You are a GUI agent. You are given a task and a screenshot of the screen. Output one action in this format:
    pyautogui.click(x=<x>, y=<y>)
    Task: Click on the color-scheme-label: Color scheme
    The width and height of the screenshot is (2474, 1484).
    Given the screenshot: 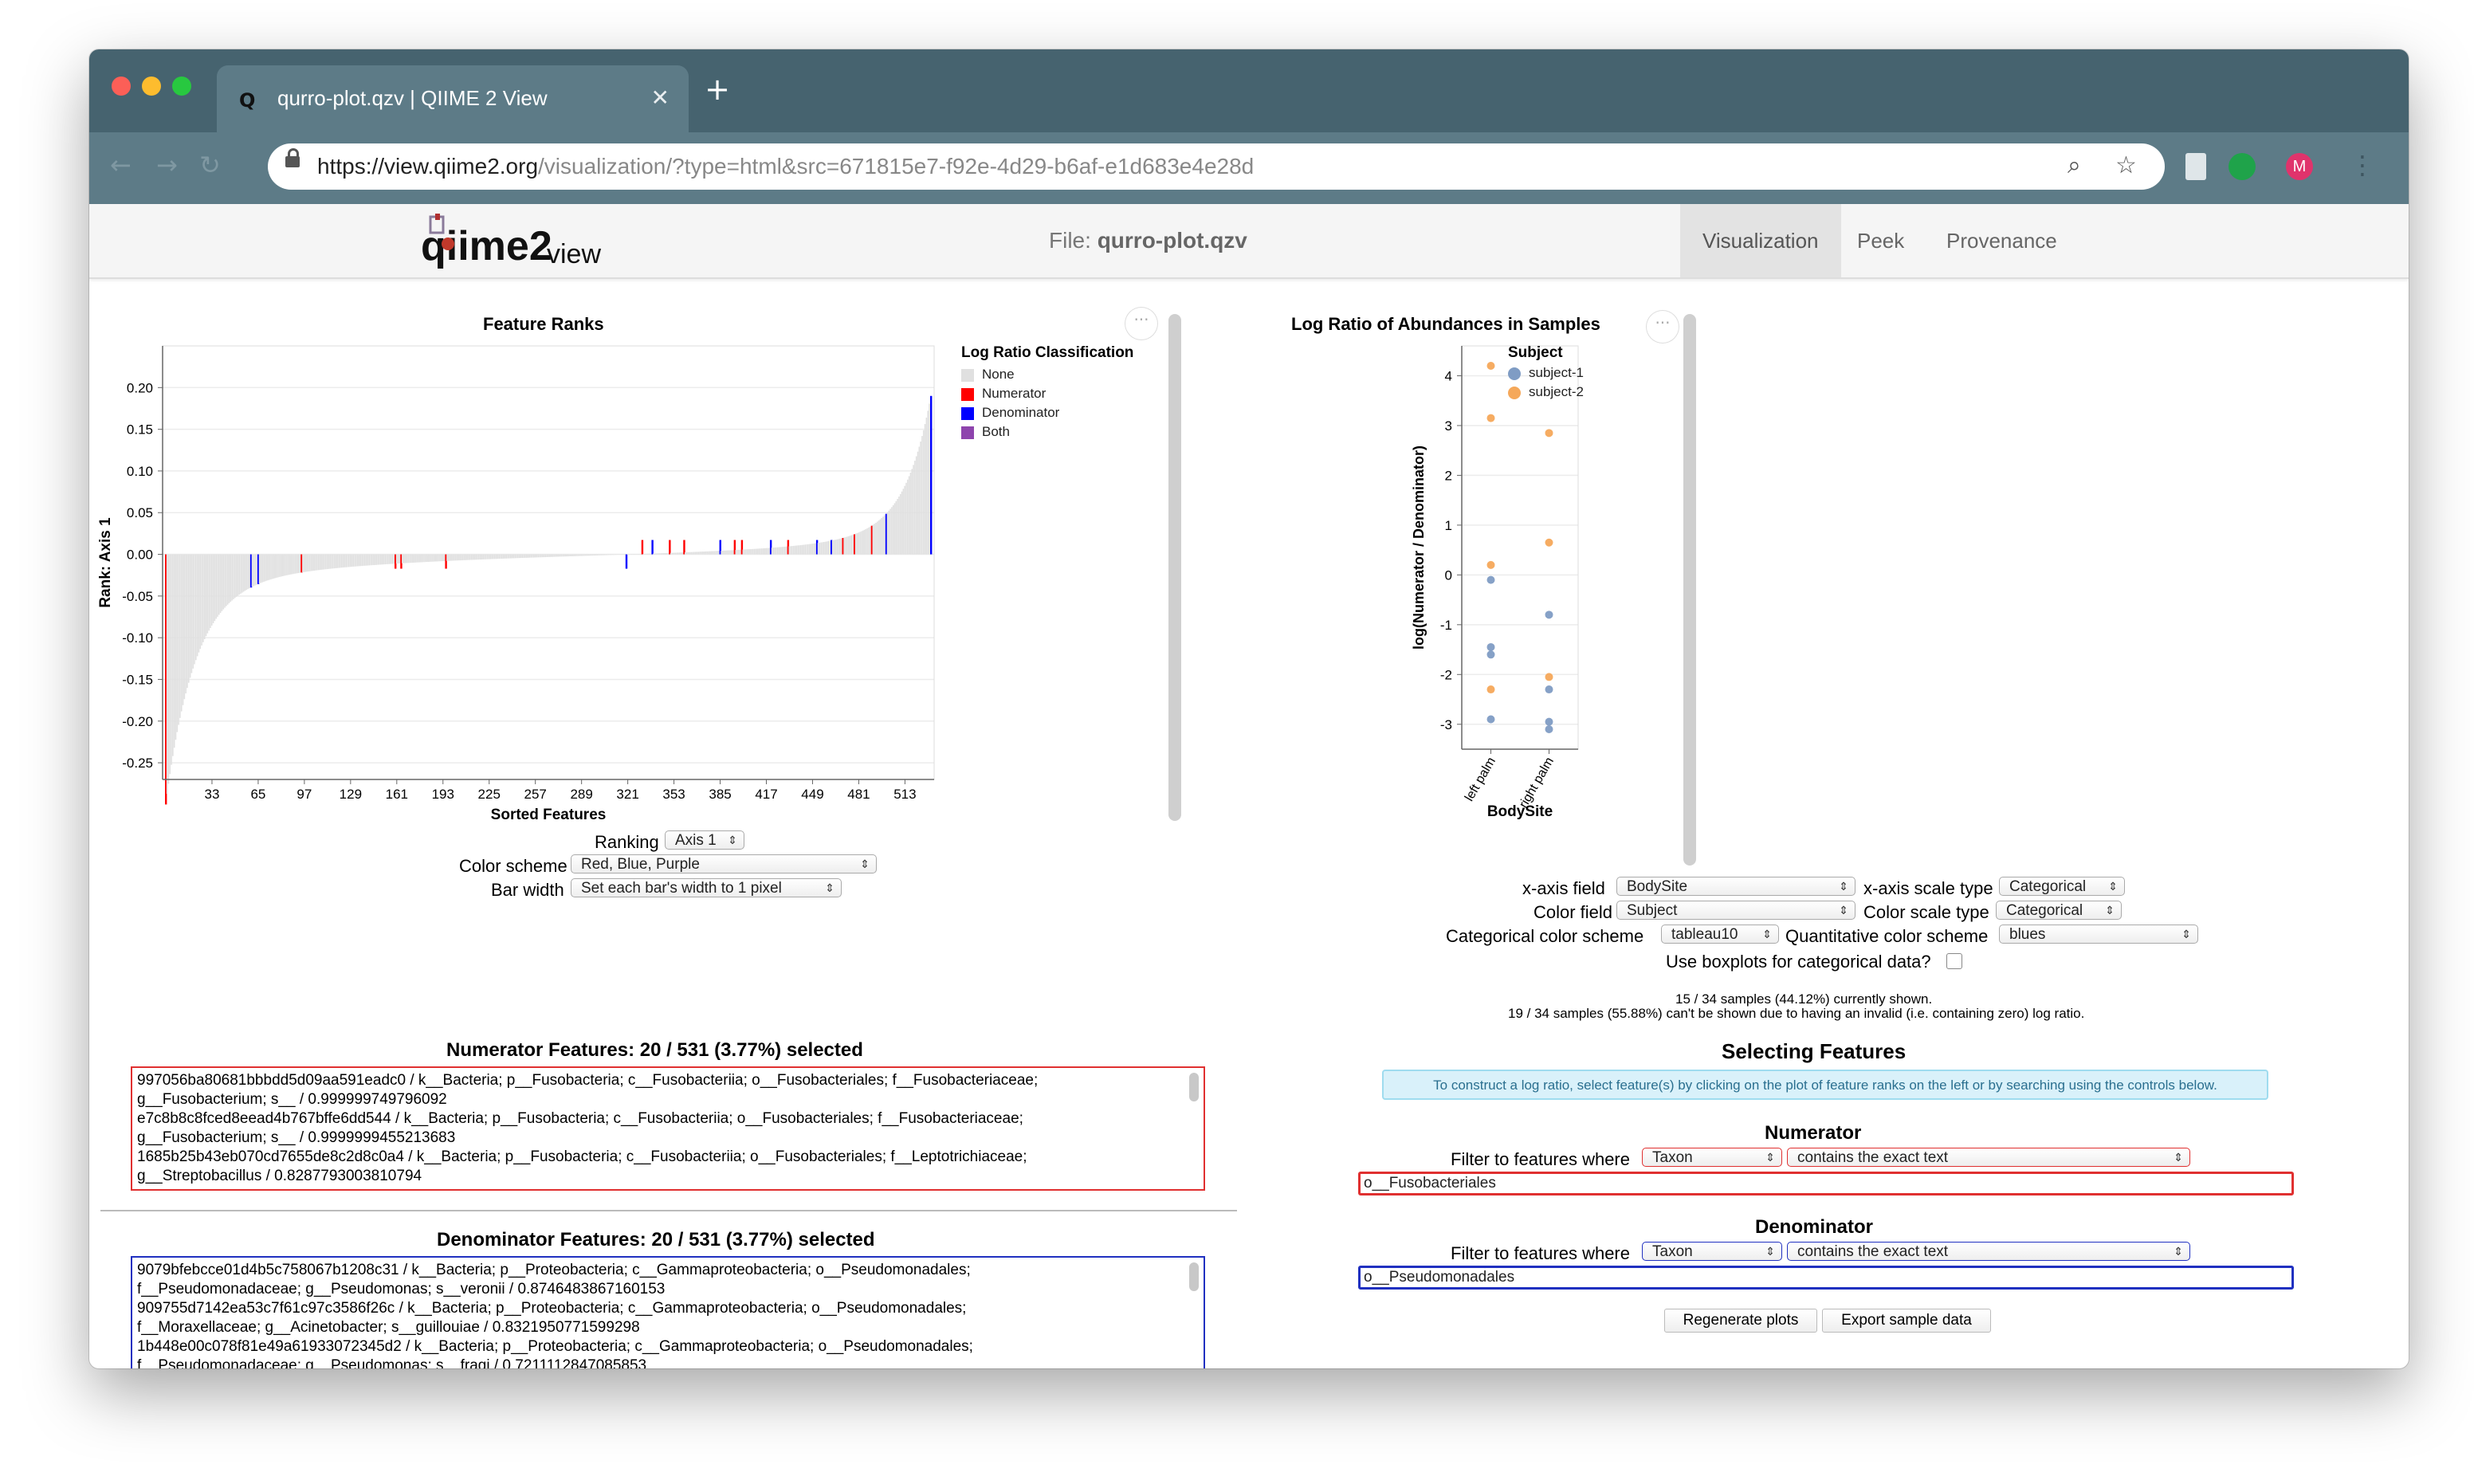 What is the action you would take?
    pyautogui.click(x=513, y=866)
    